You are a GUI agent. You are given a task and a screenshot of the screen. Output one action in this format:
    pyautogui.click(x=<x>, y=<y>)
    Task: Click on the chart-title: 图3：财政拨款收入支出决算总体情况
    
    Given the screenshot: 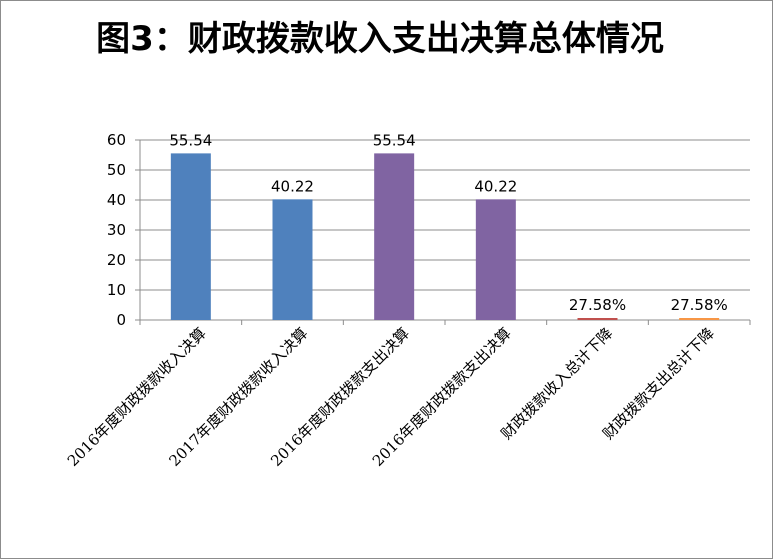 What is the action you would take?
    pyautogui.click(x=380, y=39)
    